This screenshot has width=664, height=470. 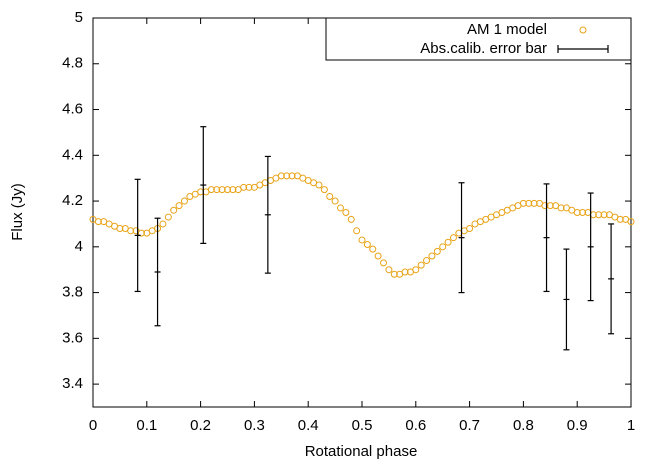 I want to click on y-tick-label: 5, so click(x=79, y=17).